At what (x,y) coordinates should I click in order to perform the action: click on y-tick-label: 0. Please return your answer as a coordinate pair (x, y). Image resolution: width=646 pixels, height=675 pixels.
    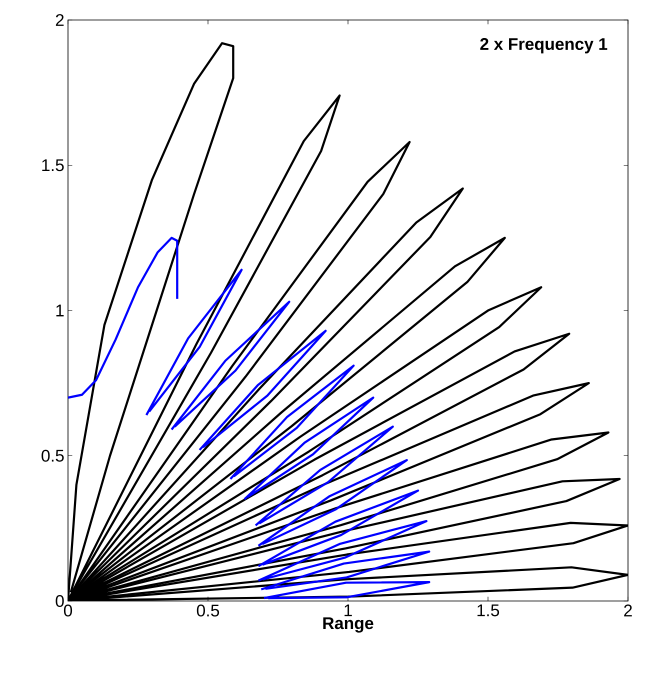
    Looking at the image, I should click on (60, 601).